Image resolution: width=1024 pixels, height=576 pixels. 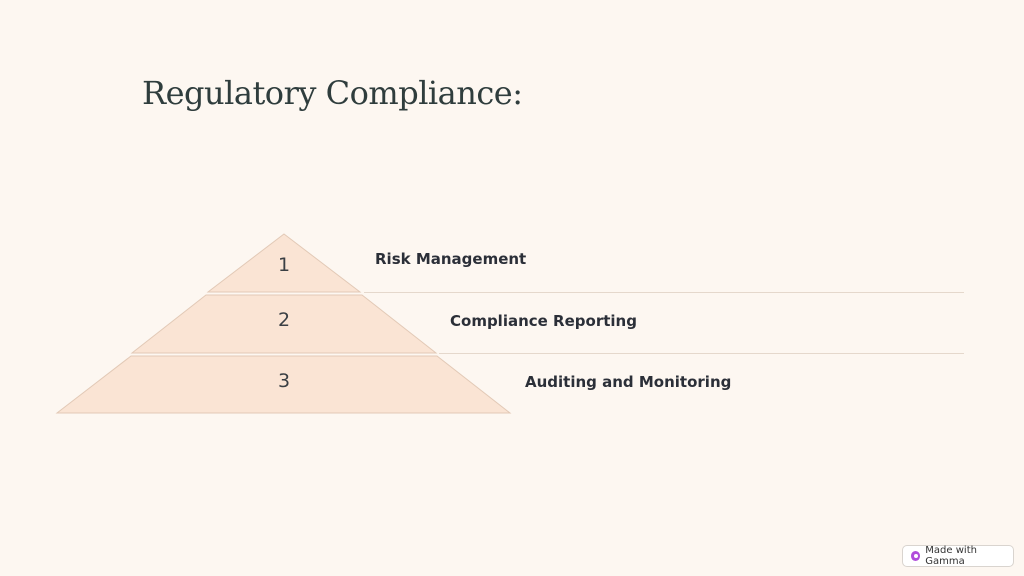 I want to click on pyramid-tier-2-number: 2, so click(x=284, y=320).